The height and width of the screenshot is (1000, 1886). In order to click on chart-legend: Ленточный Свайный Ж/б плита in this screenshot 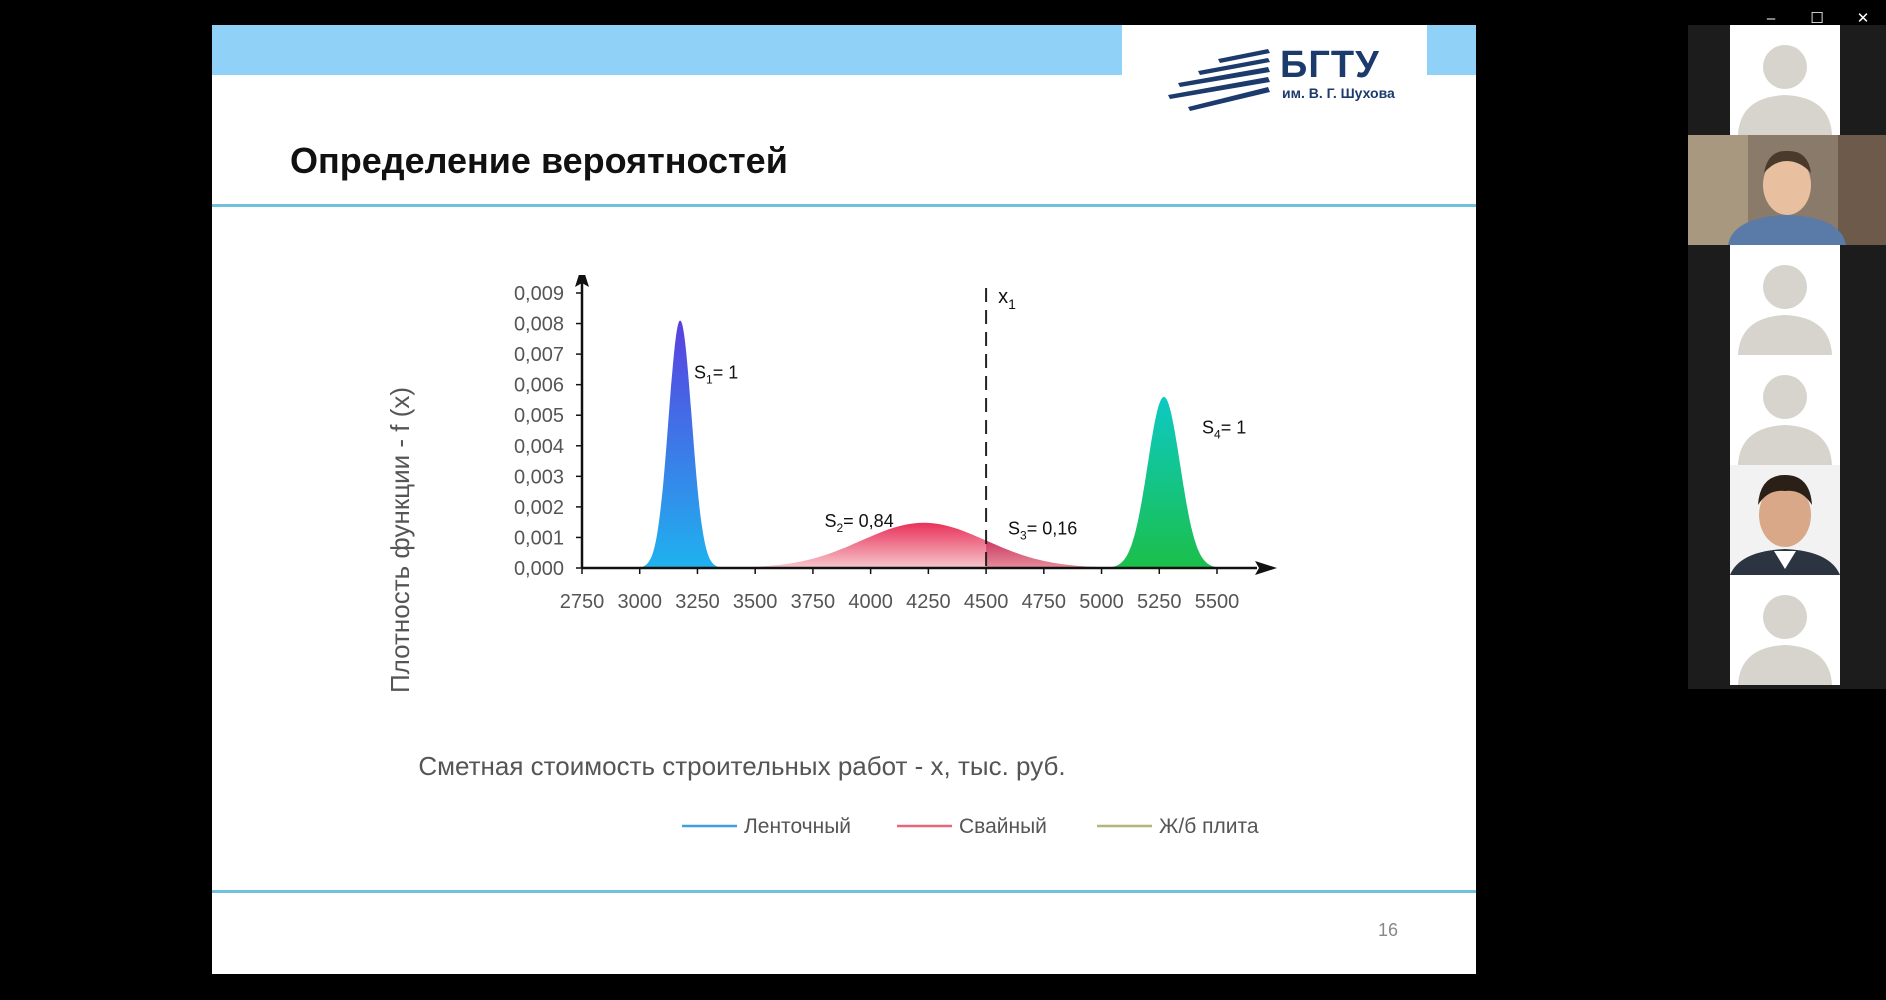, I will do `click(970, 826)`.